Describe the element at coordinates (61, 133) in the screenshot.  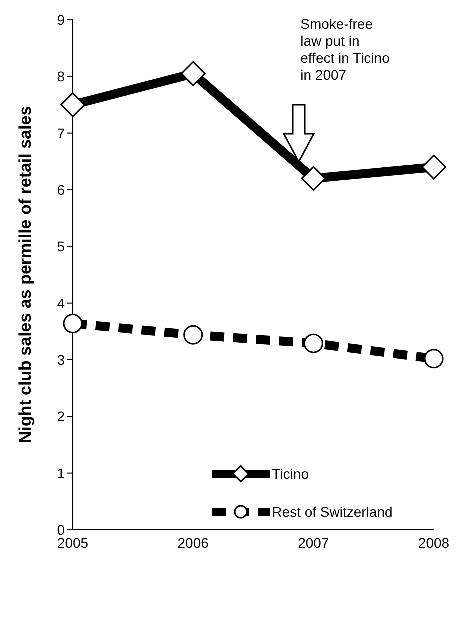
I see `y-tick-label: 7` at that location.